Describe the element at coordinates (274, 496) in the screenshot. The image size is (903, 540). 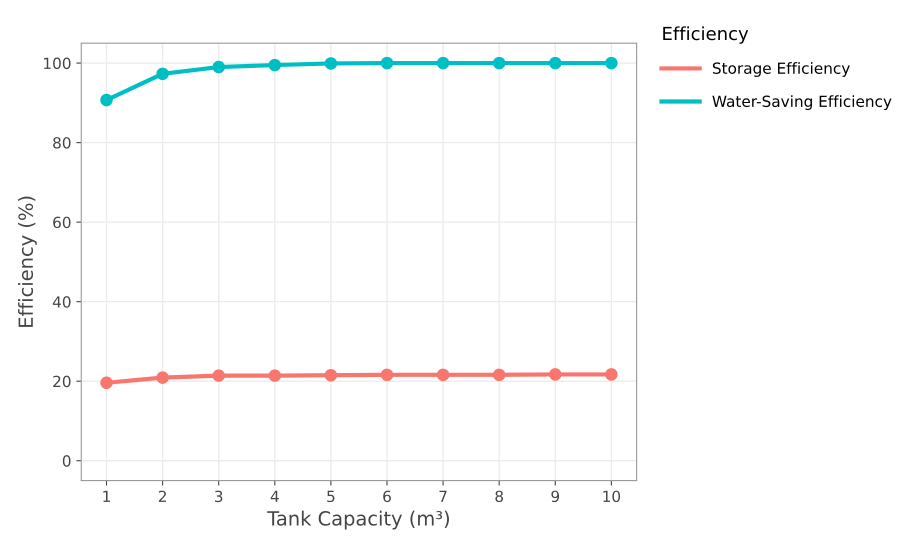
I see `x-tick-label: 4` at that location.